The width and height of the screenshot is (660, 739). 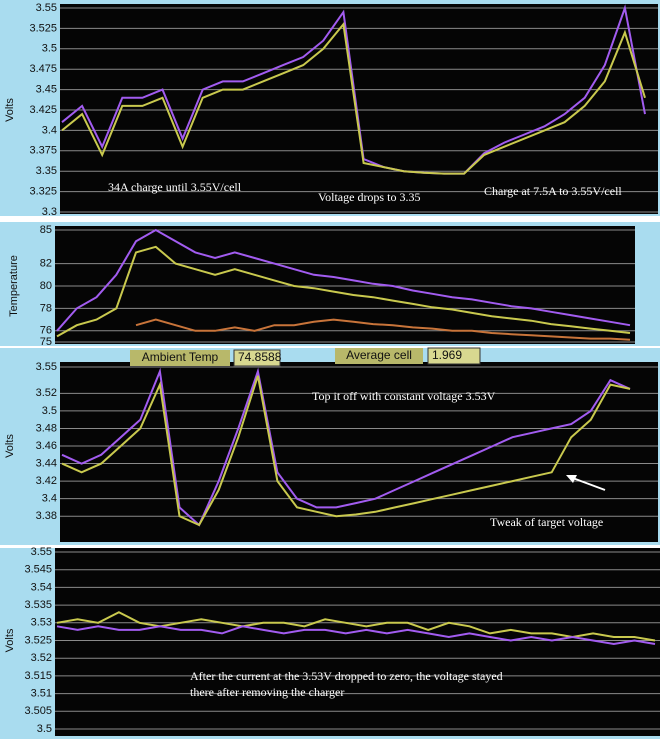 I want to click on y-tick-label: 78, so click(x=46, y=308).